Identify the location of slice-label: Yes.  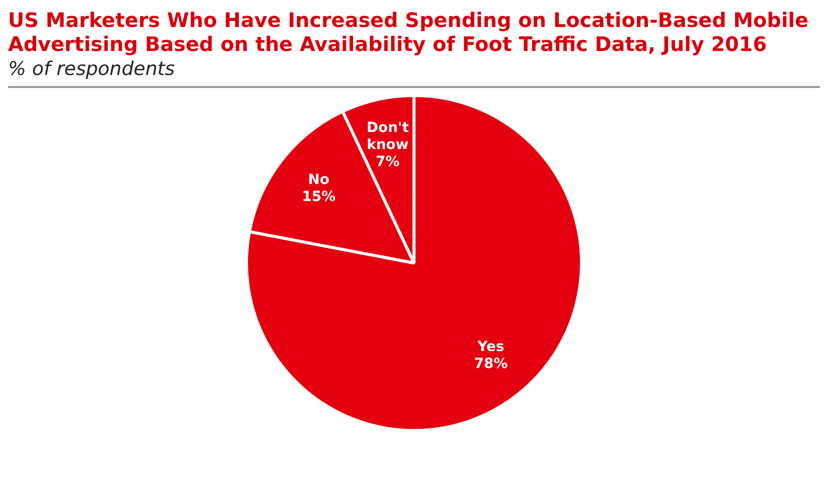
(490, 347).